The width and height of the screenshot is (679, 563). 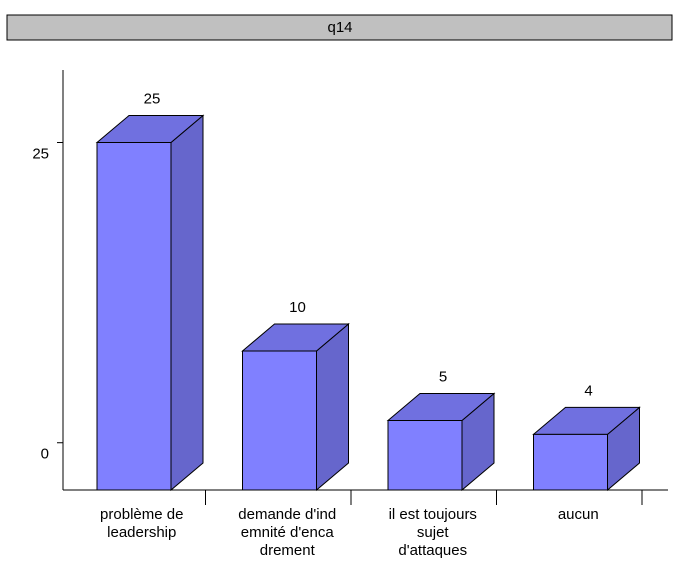 I want to click on x-tick-label: demande d'ind, so click(x=287, y=514).